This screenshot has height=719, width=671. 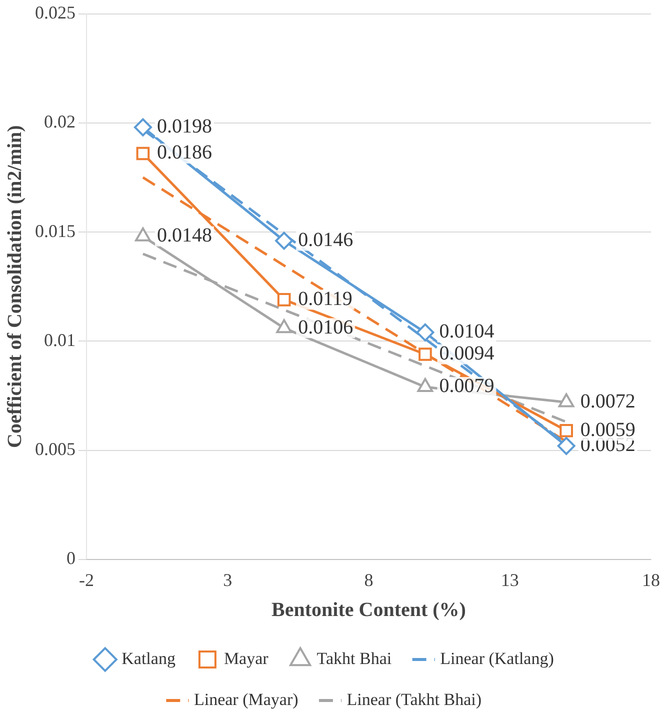 What do you see at coordinates (369, 580) in the screenshot?
I see `x-tick-label: 8` at bounding box center [369, 580].